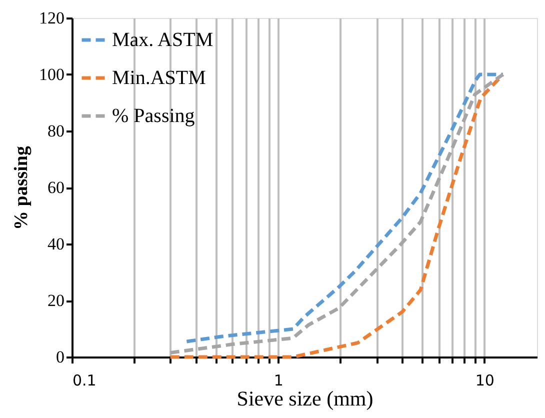 This screenshot has height=418, width=545. What do you see at coordinates (84, 381) in the screenshot?
I see `x-tick-label: 0.1` at bounding box center [84, 381].